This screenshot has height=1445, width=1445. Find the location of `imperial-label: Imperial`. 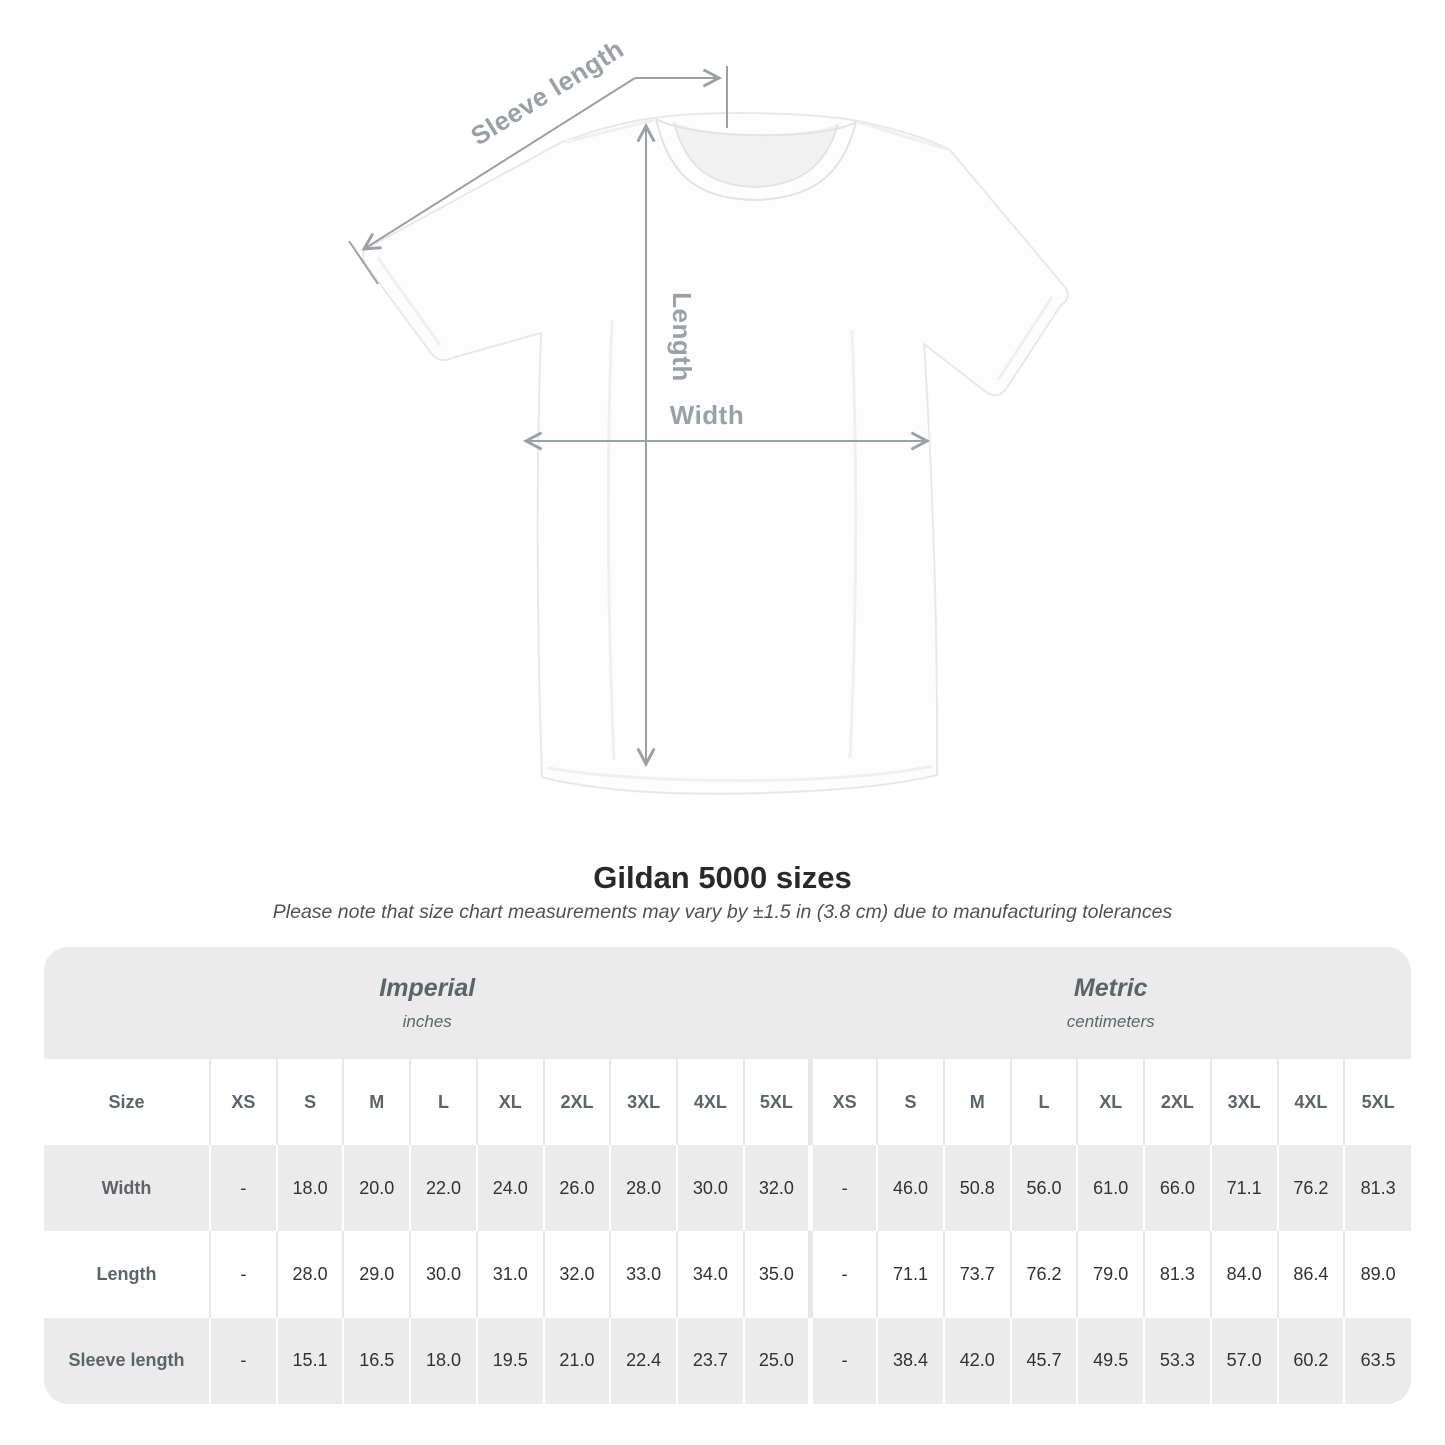

imperial-label: Imperial is located at coordinates (427, 988).